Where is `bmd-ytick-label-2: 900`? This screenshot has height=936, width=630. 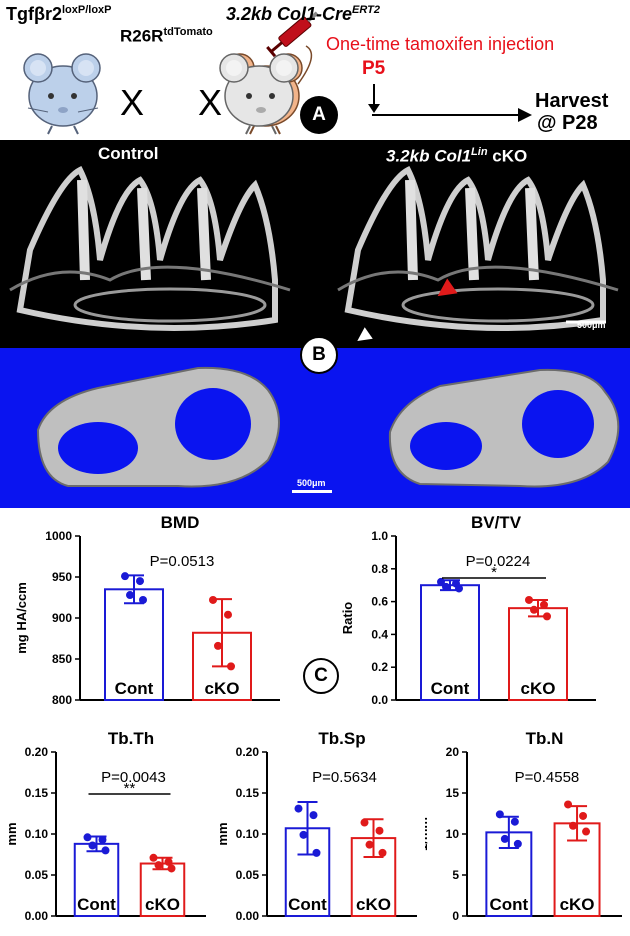 bmd-ytick-label-2: 900 is located at coordinates (62, 618).